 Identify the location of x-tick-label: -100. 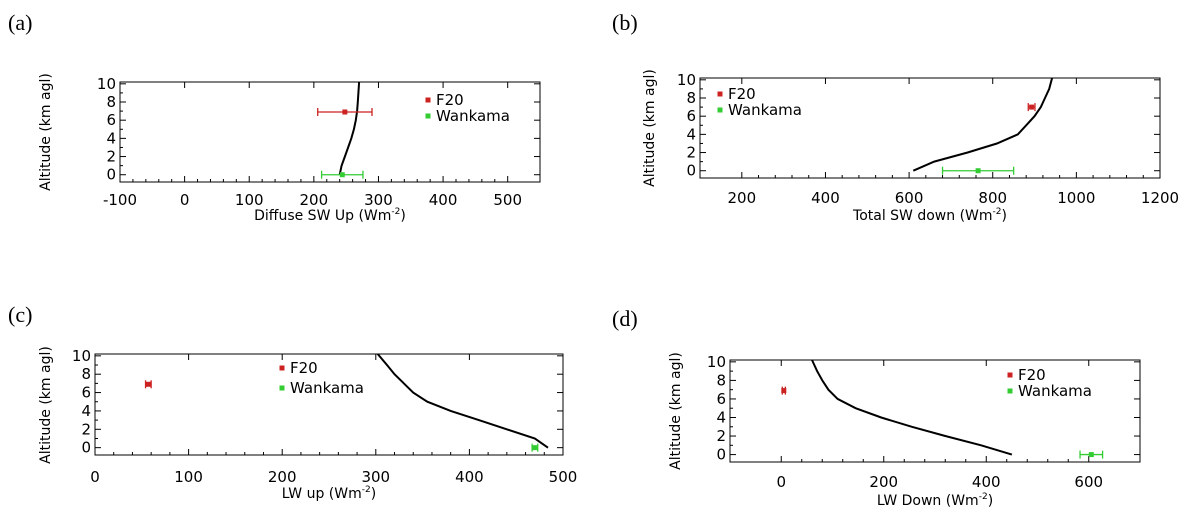
(120, 200).